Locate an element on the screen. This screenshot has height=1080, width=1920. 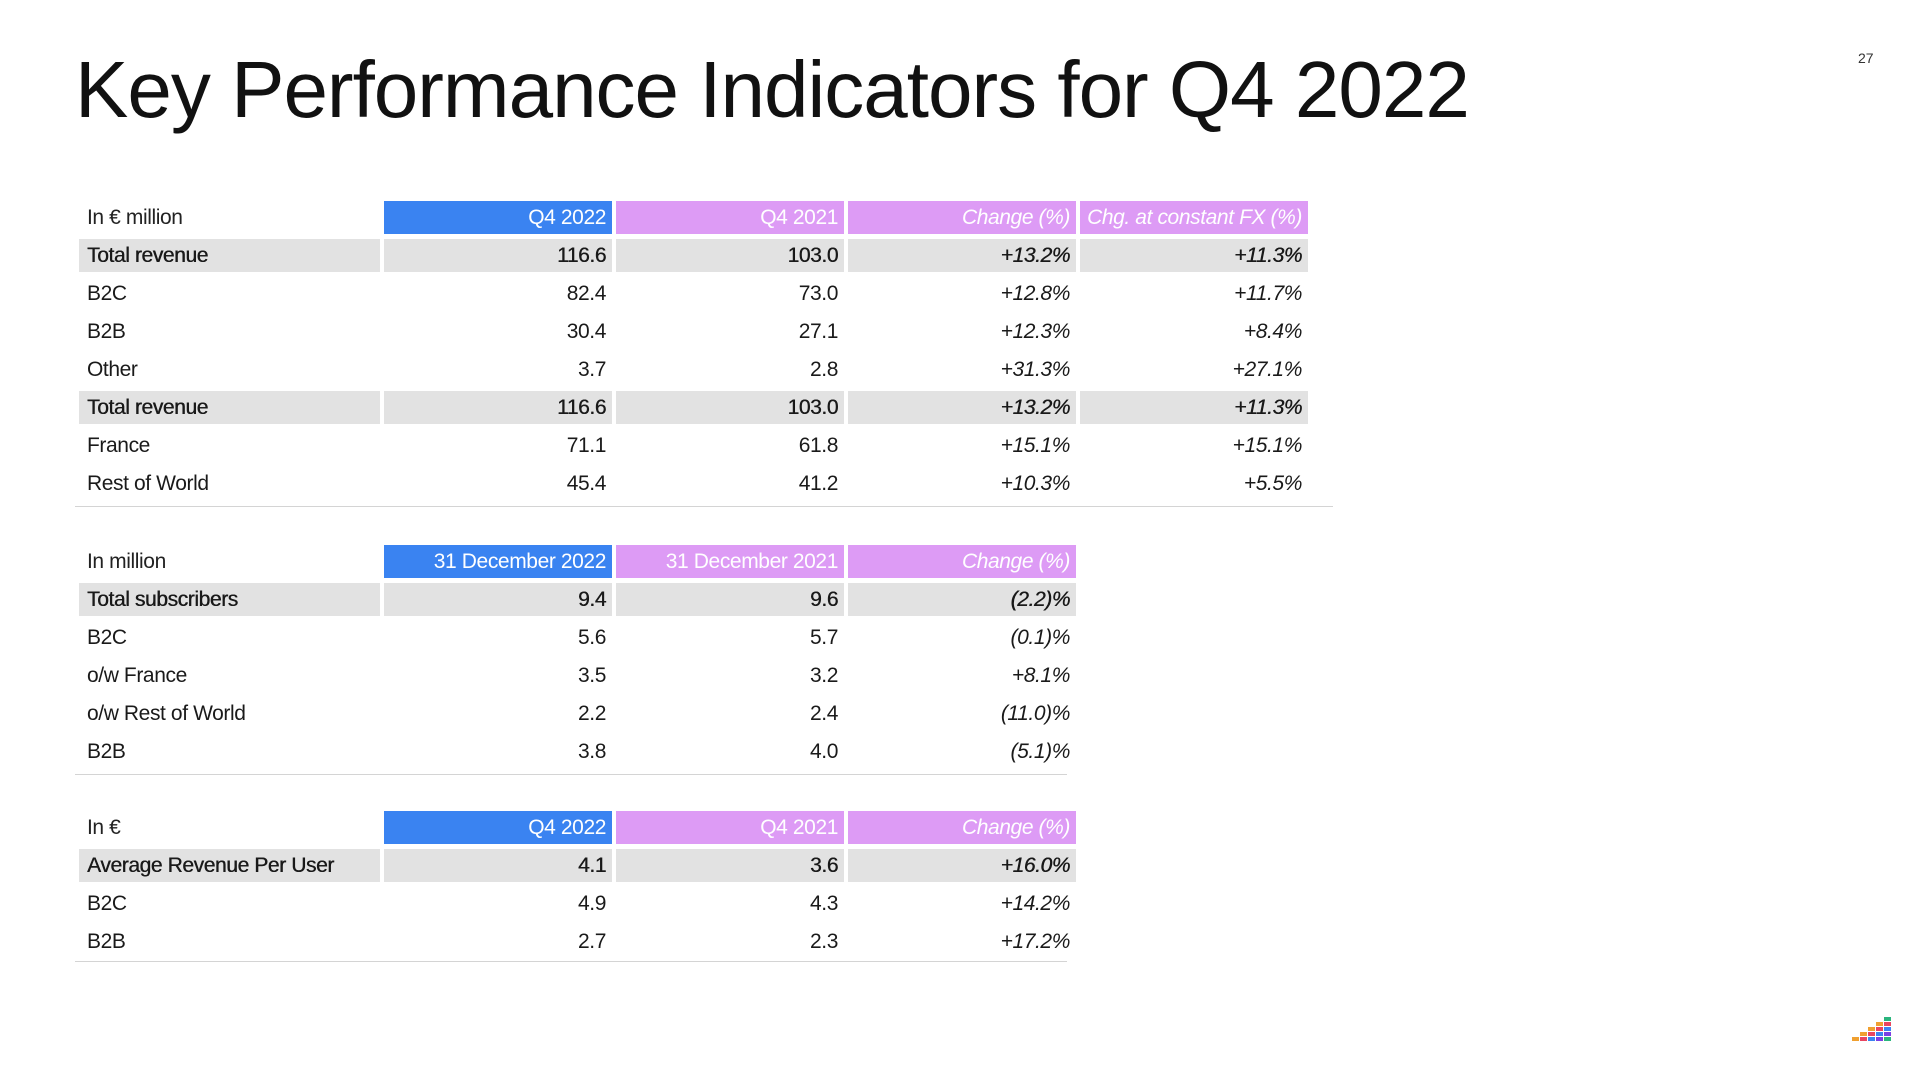
cell-prior: 9.6 is located at coordinates (730, 599).